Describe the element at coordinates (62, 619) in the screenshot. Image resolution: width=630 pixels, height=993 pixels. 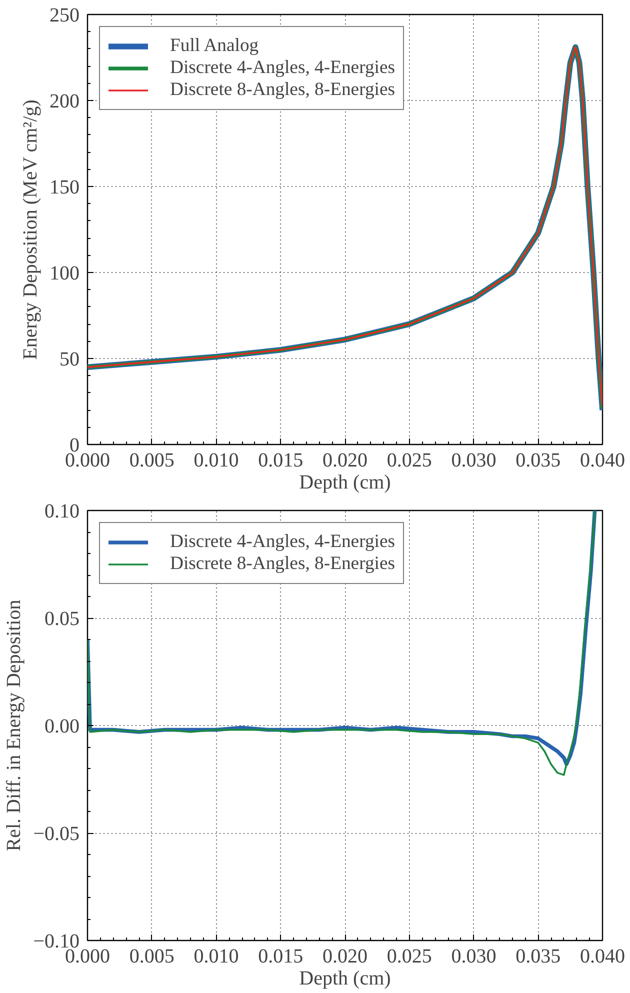
I see `y-tick-label: 0.05` at that location.